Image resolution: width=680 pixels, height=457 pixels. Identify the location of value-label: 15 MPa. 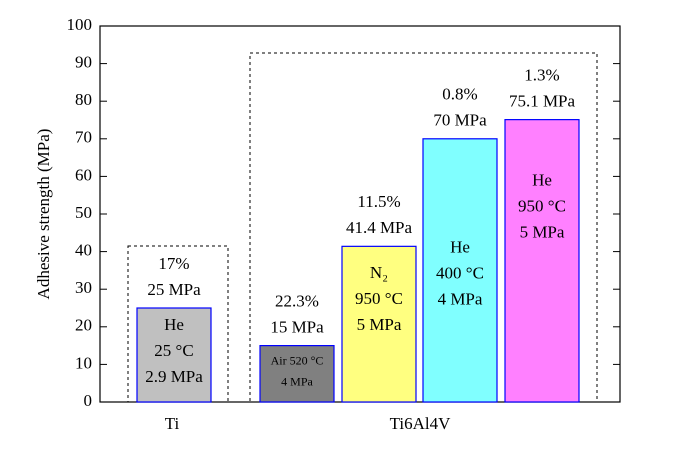
(297, 327).